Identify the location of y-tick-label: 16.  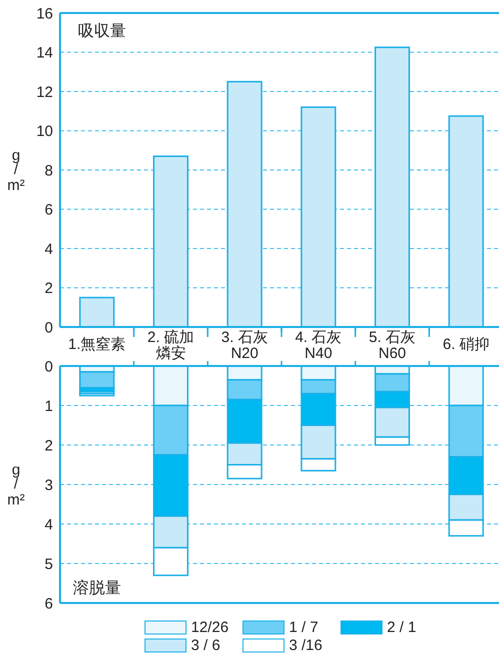
(44, 13).